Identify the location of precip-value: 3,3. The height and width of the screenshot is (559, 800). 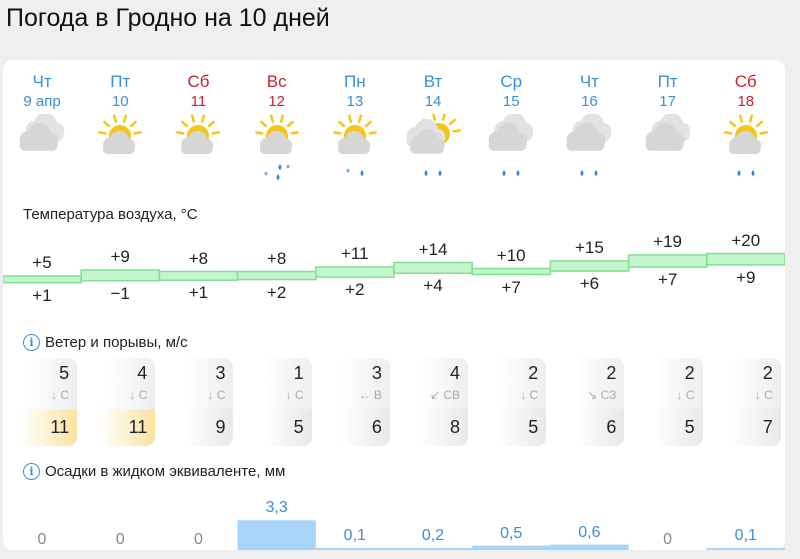
(276, 508).